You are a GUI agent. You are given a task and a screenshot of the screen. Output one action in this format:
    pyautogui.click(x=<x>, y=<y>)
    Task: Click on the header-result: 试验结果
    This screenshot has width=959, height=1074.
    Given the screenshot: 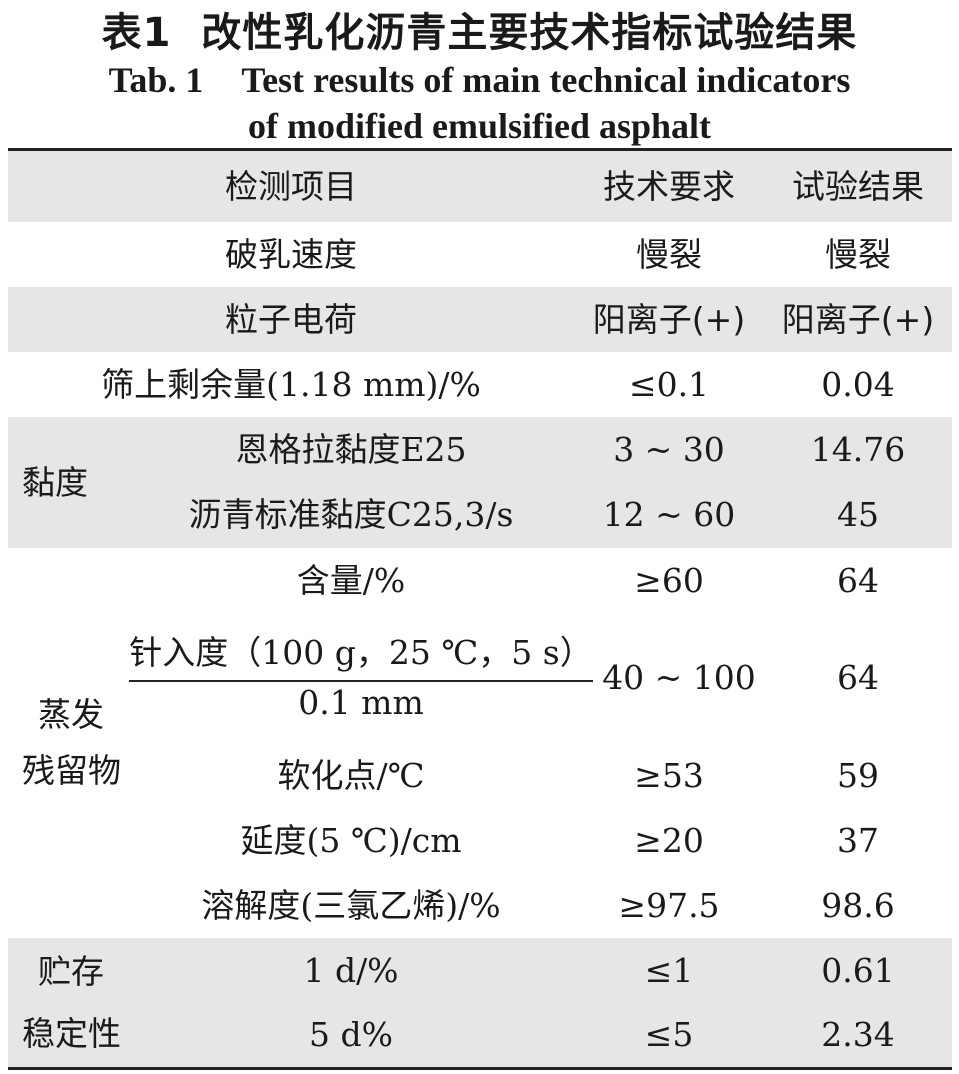 What is the action you would take?
    pyautogui.click(x=858, y=186)
    